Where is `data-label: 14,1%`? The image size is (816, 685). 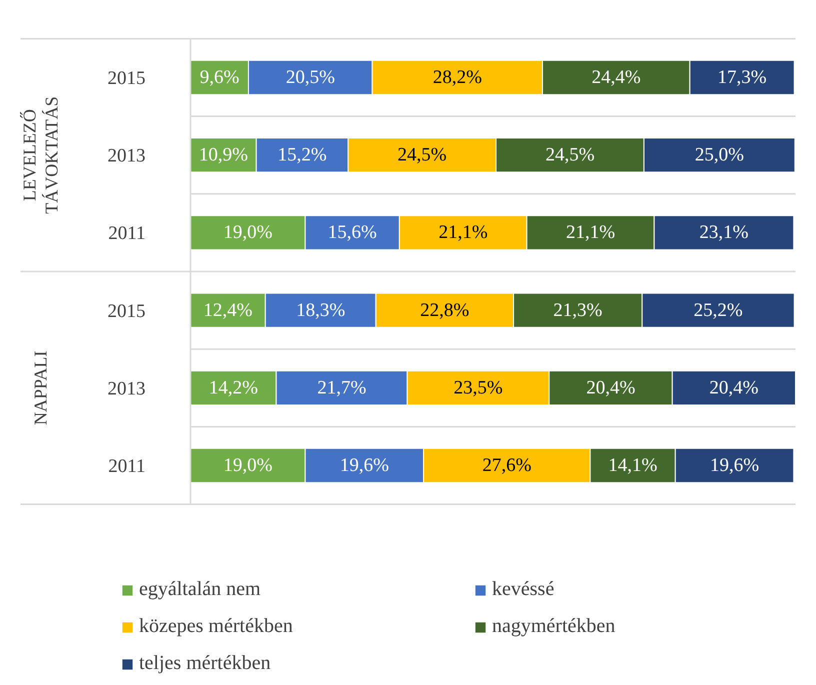 data-label: 14,1% is located at coordinates (633, 465).